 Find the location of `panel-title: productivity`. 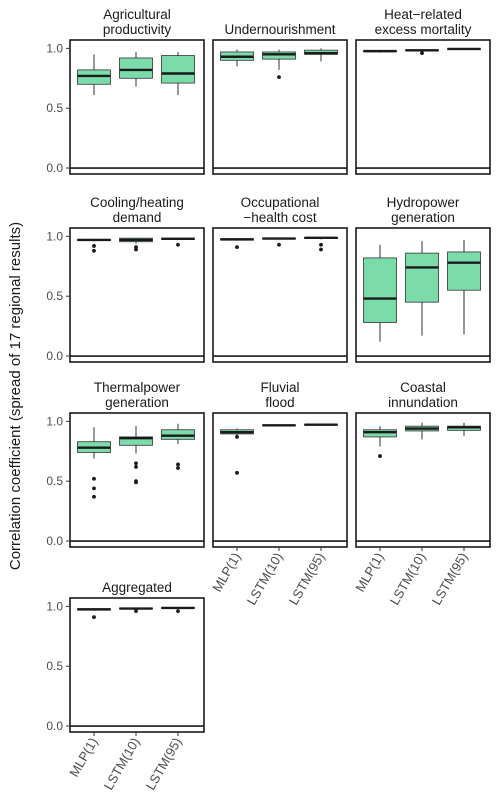

panel-title: productivity is located at coordinates (137, 29).